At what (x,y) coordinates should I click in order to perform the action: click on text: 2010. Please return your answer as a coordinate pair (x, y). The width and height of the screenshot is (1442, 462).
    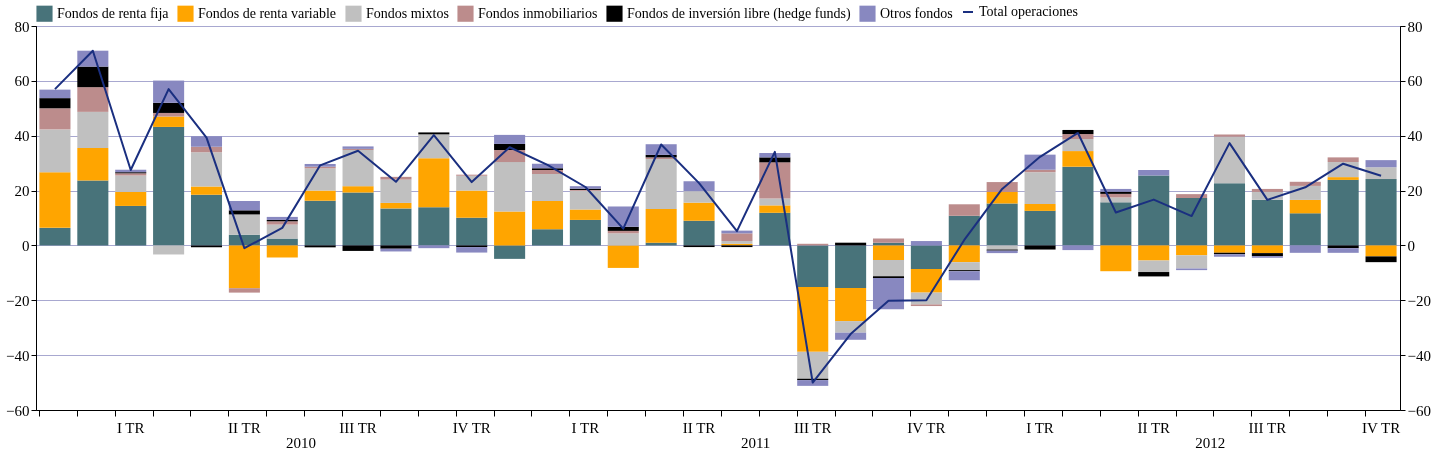
    Looking at the image, I should click on (300, 443).